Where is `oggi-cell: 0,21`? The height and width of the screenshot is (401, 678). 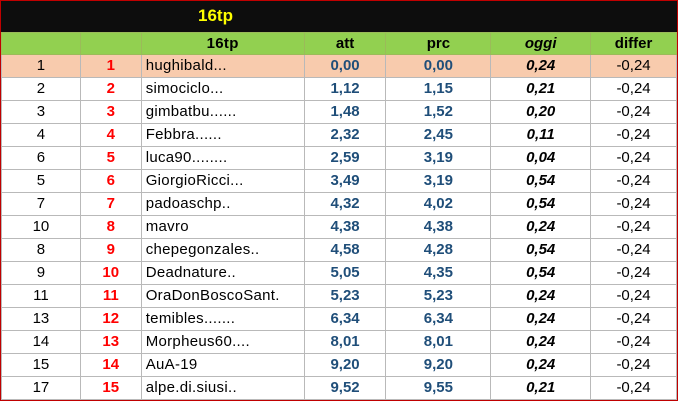 oggi-cell: 0,21 is located at coordinates (541, 388).